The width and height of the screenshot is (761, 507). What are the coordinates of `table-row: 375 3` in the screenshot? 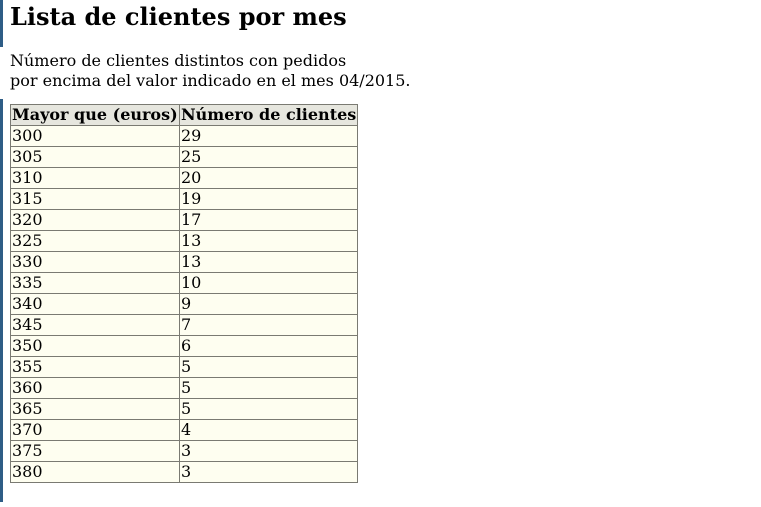 It's located at (184, 451).